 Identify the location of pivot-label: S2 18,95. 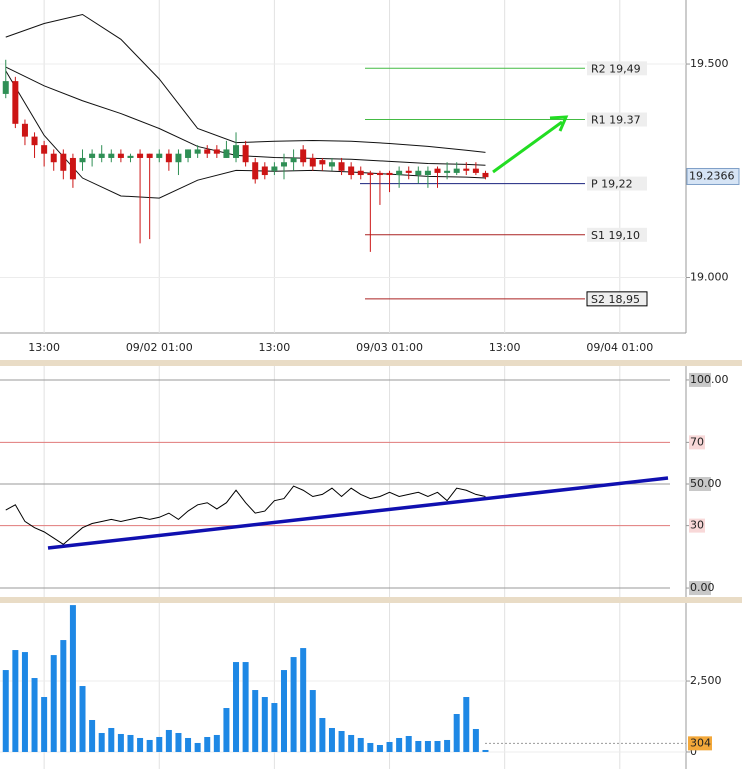
(615, 299).